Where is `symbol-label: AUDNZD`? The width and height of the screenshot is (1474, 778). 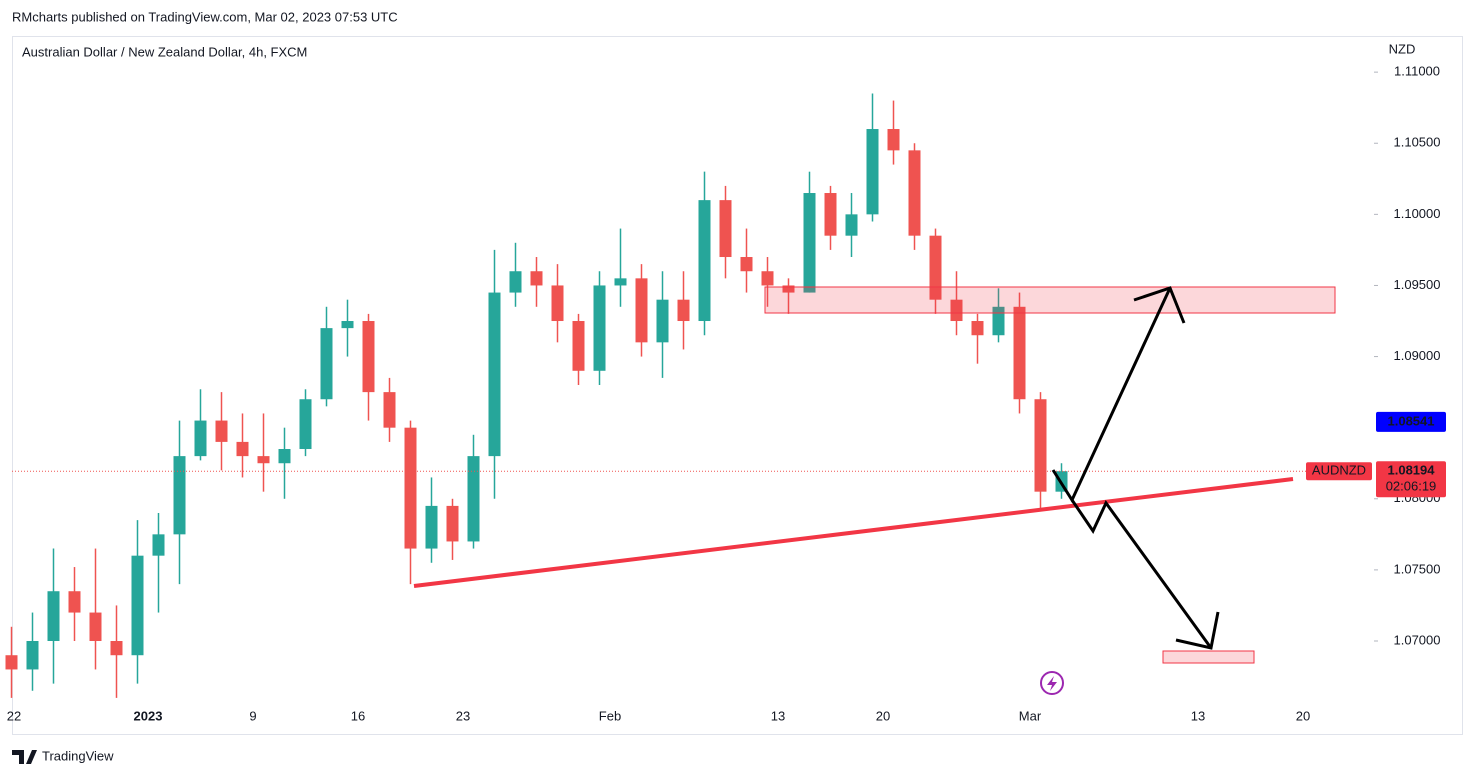 symbol-label: AUDNZD is located at coordinates (1339, 470).